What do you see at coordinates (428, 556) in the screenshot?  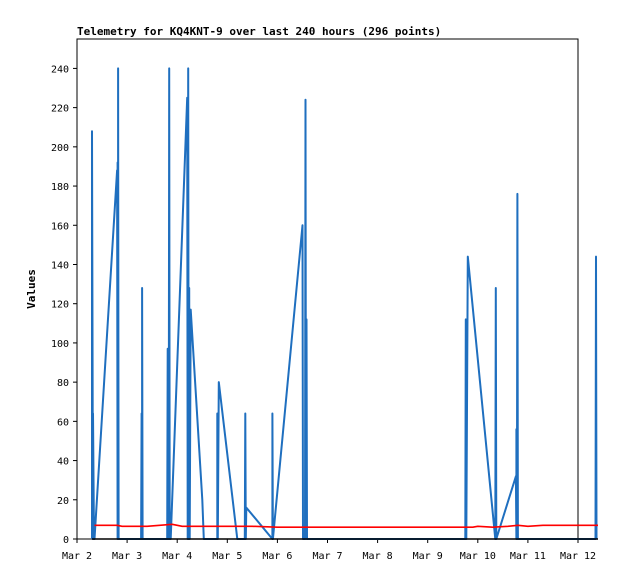 I see `x-tick-label: Mar 9` at bounding box center [428, 556].